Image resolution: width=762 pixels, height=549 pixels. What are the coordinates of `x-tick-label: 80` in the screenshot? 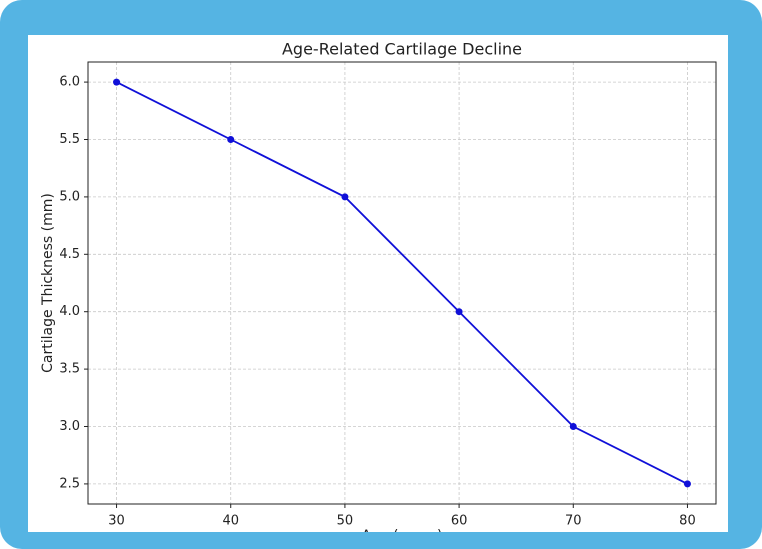 It's located at (687, 521).